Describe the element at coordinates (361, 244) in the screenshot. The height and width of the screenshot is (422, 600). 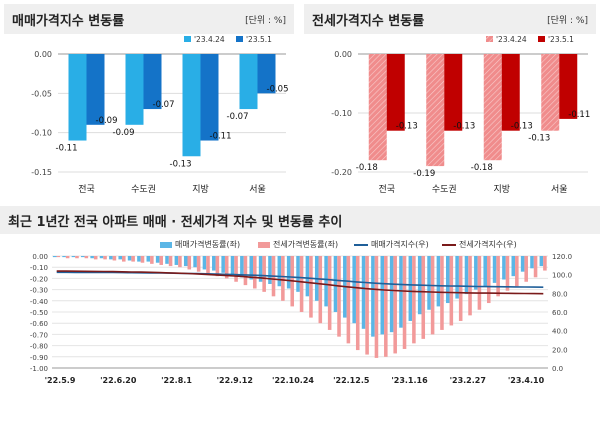
I see `legend-swatch-sale-index` at that location.